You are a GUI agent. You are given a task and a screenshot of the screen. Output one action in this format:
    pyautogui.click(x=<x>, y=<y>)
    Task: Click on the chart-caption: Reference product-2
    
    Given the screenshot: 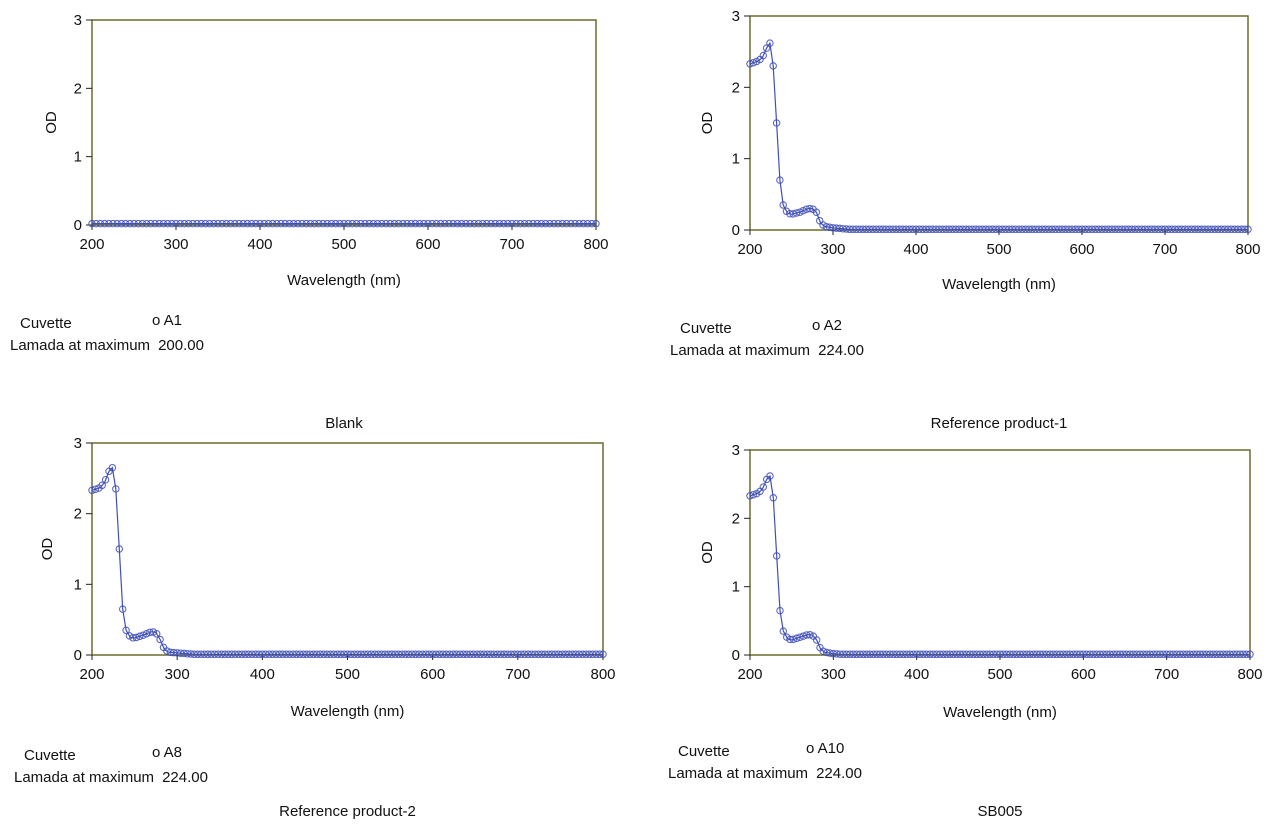 What is the action you would take?
    pyautogui.click(x=347, y=811)
    